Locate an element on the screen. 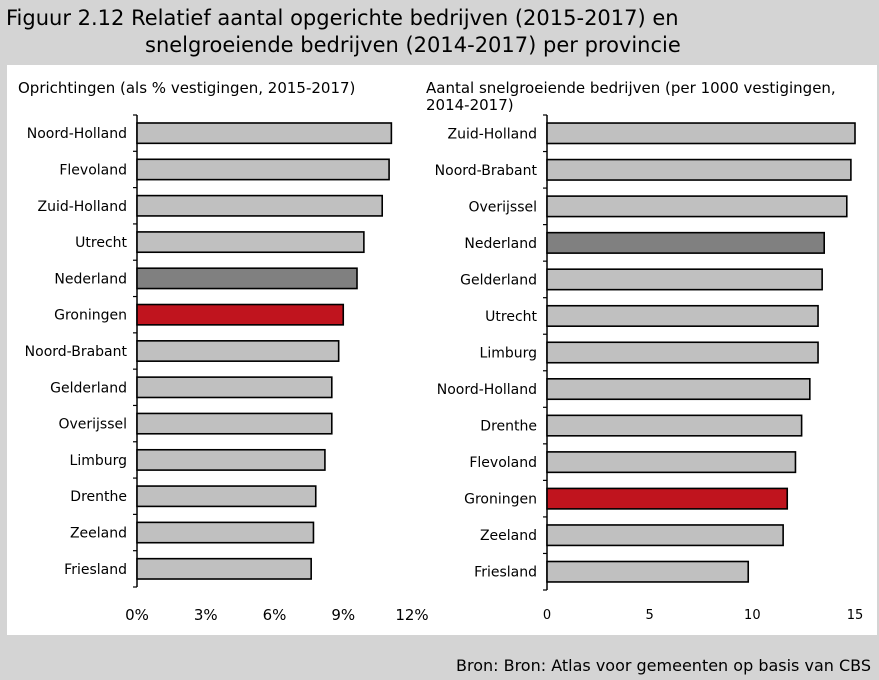  x-tick-label: 3% is located at coordinates (206, 615).